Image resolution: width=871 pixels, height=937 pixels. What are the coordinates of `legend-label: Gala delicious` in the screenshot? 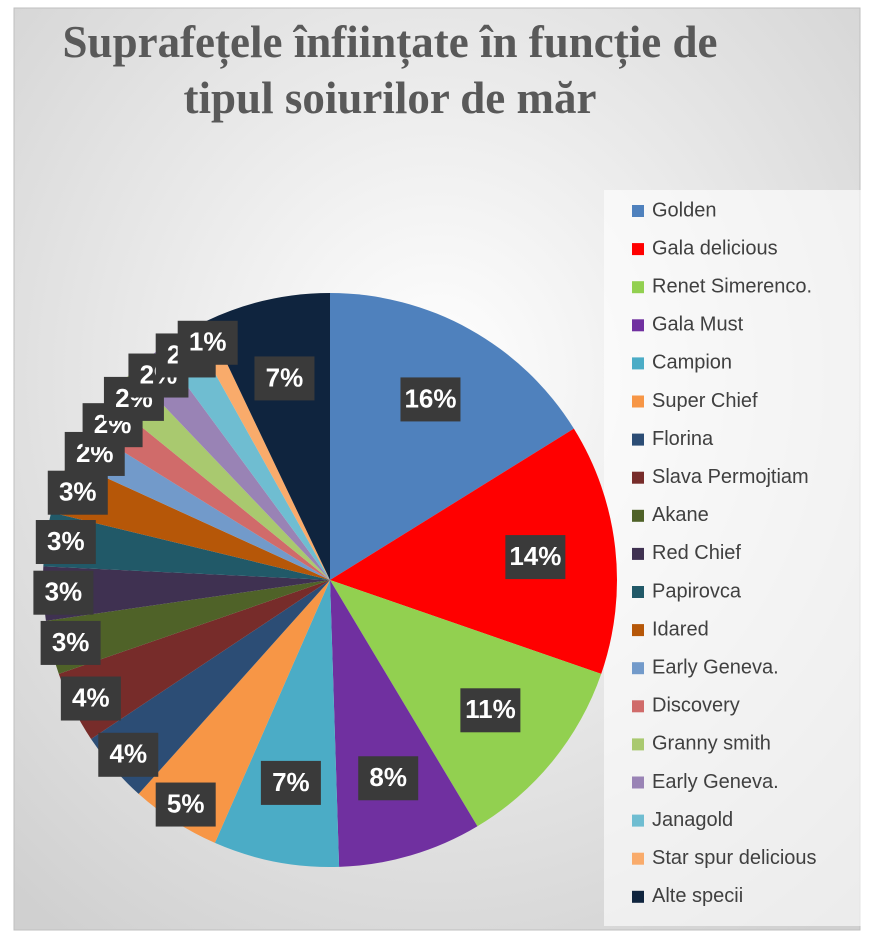 It's located at (715, 248).